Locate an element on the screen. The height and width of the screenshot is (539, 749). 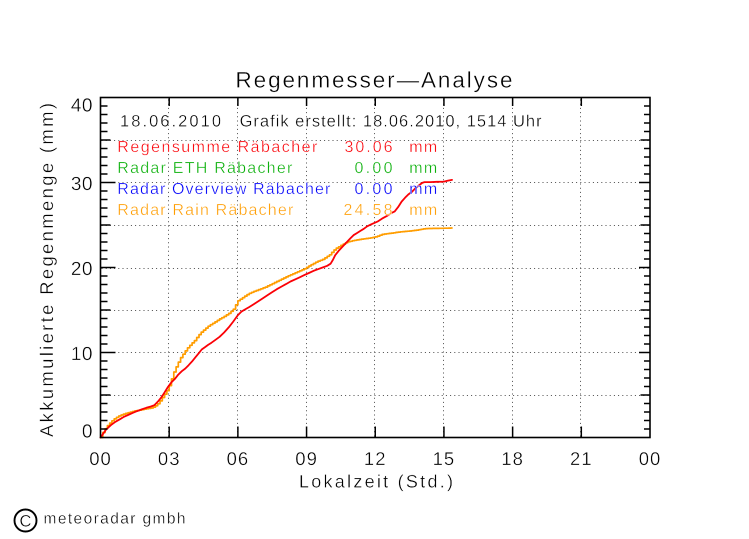
svg-text: Regenmesser—Analyse is located at coordinates (374, 80).